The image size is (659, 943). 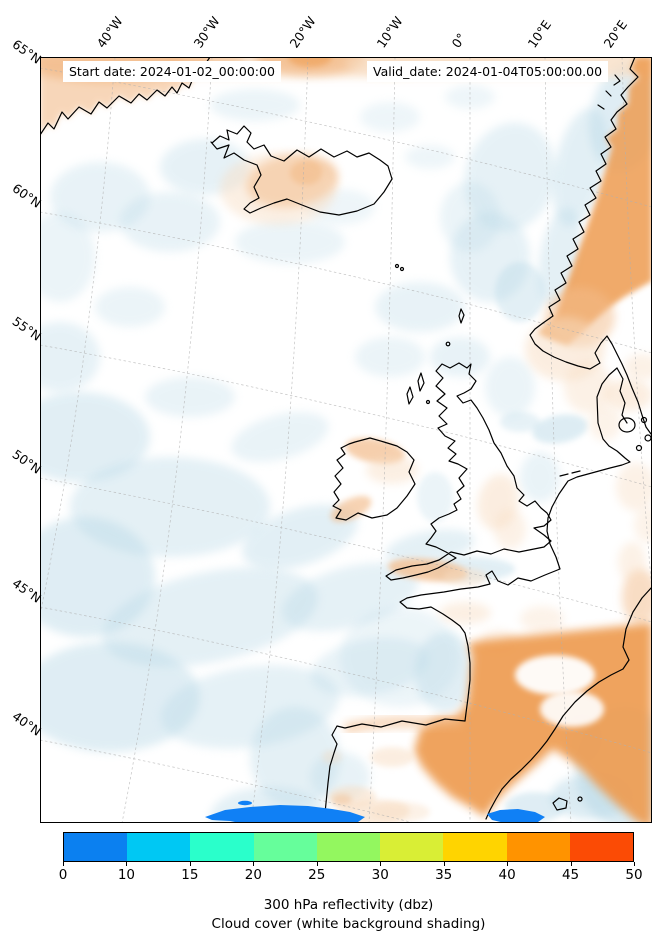 What do you see at coordinates (348, 905) in the screenshot?
I see `colorbar-label-primary: 300 hPa reflectivity (dbz)` at bounding box center [348, 905].